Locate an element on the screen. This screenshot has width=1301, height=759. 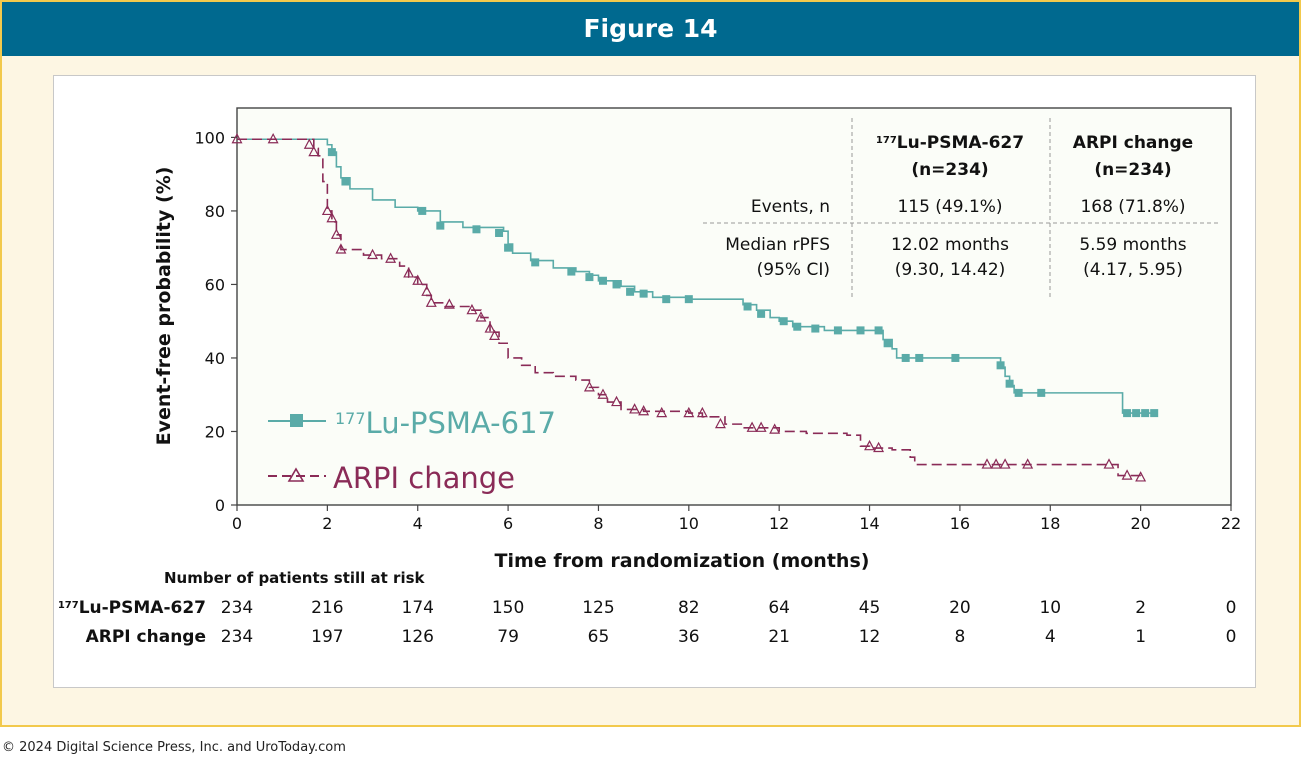
at-risk-value: 64 is located at coordinates (779, 608).